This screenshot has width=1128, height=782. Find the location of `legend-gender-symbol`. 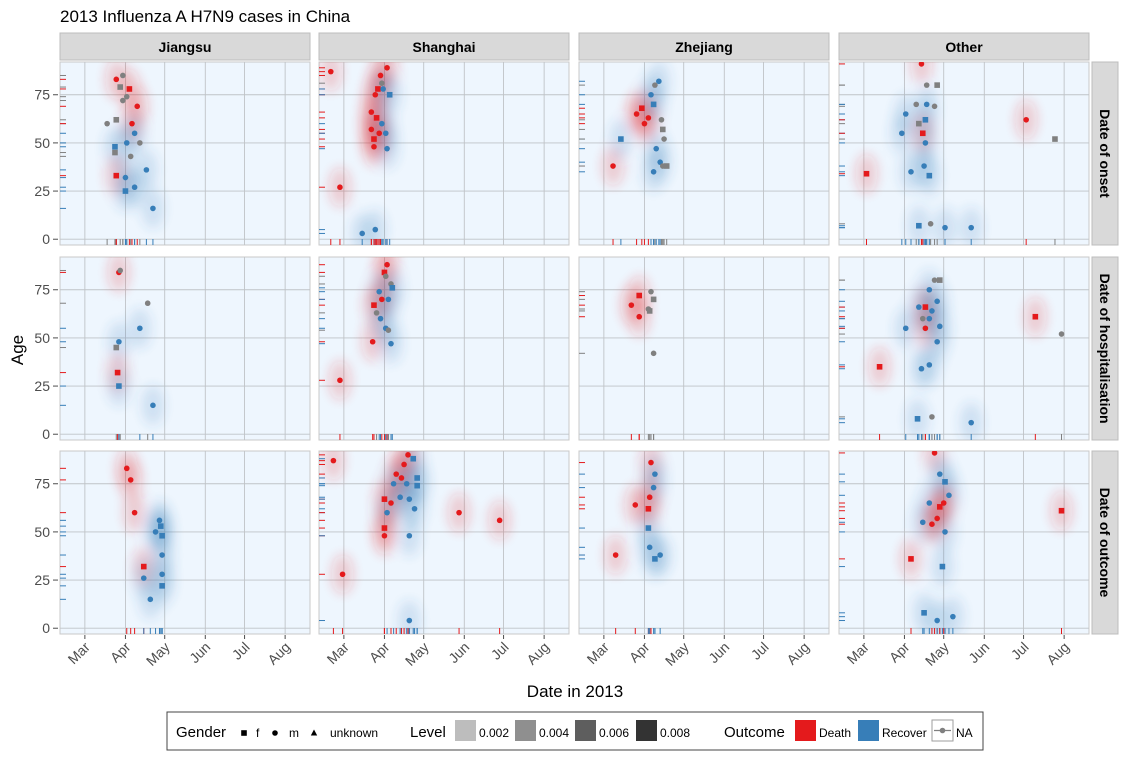

legend-gender-symbol is located at coordinates (275, 733).